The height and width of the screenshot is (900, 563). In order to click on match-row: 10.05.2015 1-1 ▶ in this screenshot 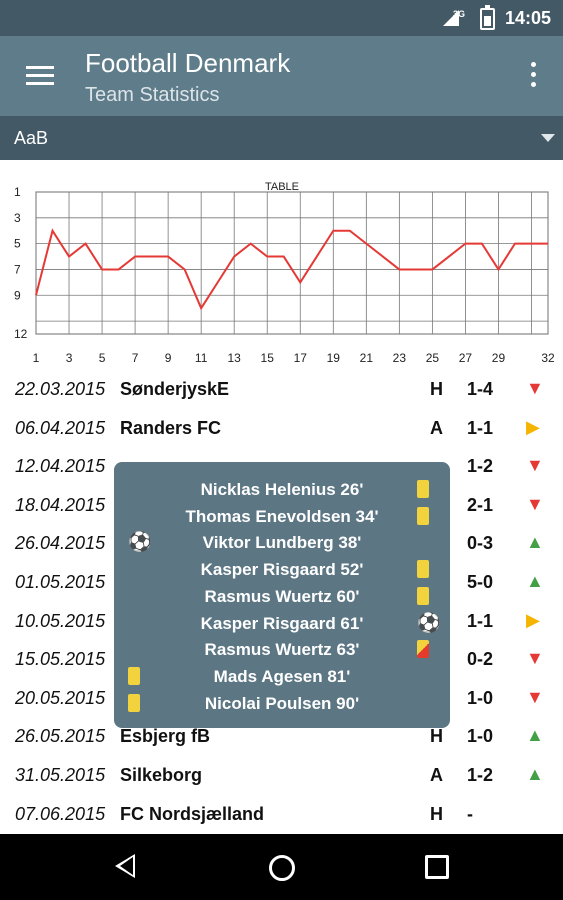, I will do `click(281, 621)`.